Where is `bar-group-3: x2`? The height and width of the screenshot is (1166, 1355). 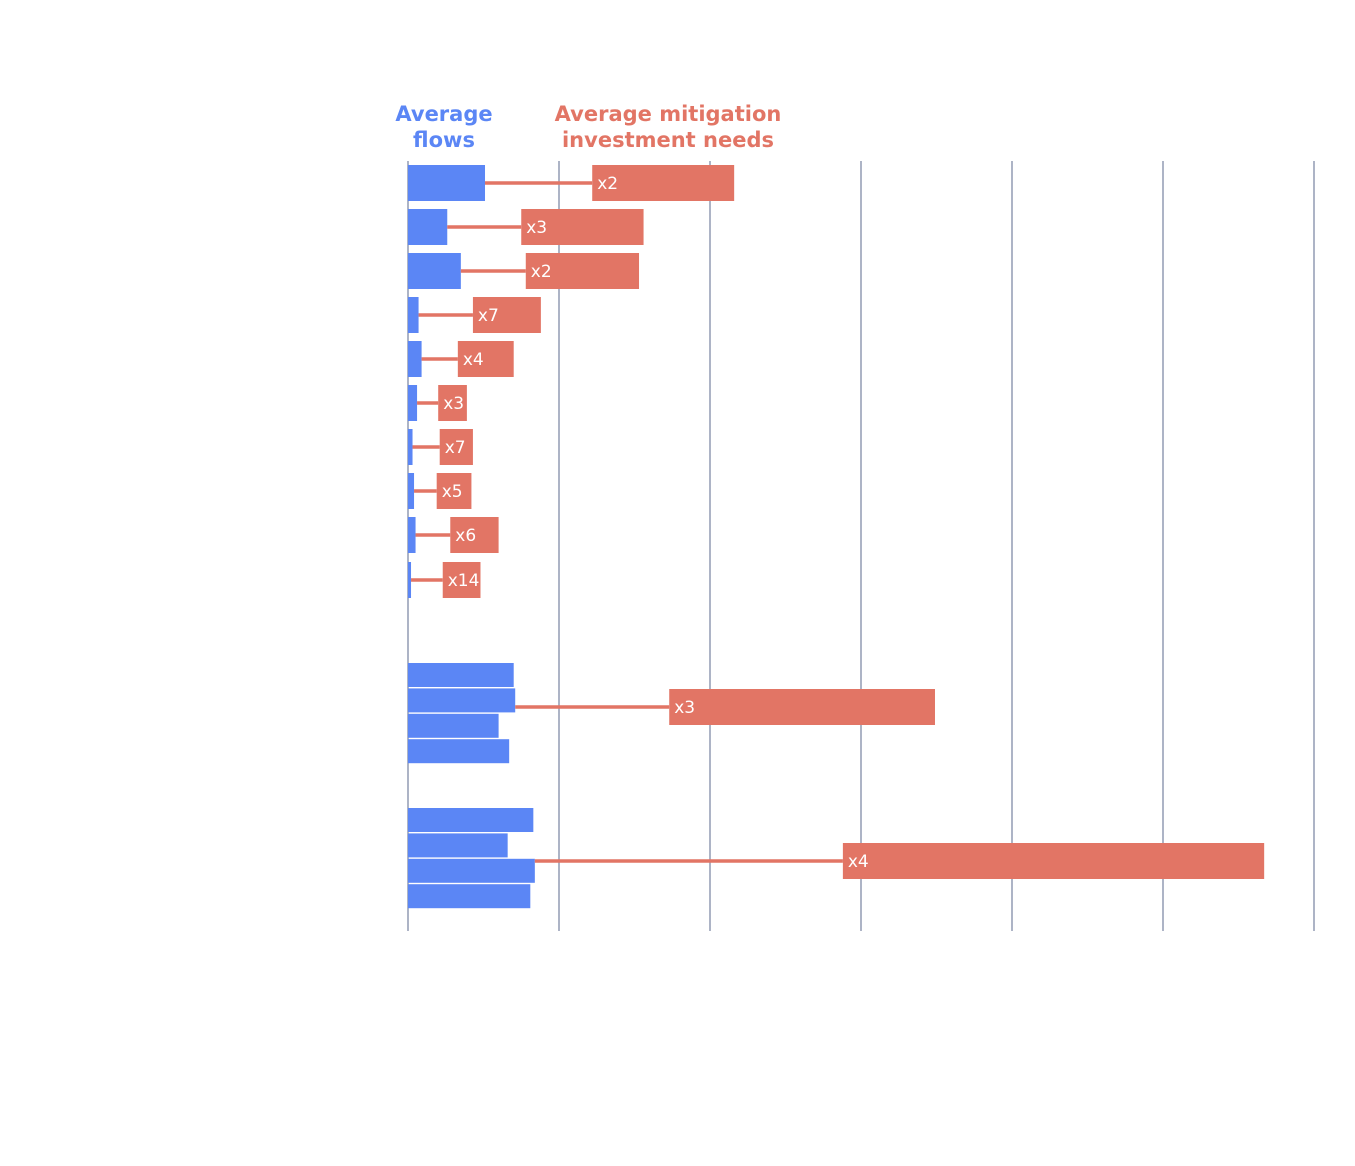
bar-group-3: x2 is located at coordinates (524, 271).